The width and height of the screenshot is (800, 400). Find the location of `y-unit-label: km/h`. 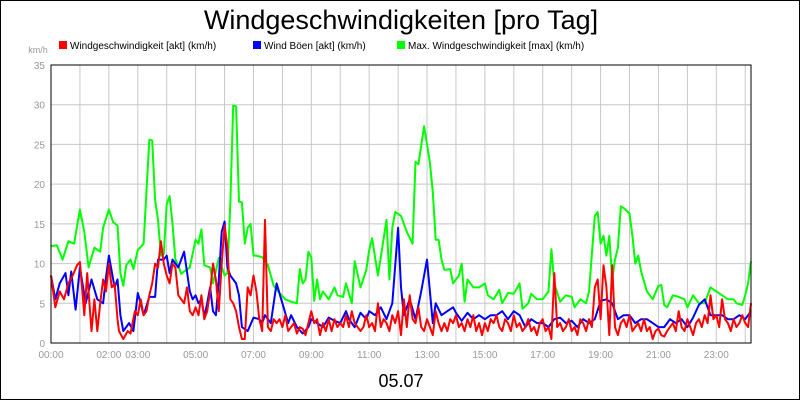

y-unit-label: km/h is located at coordinates (38, 50).